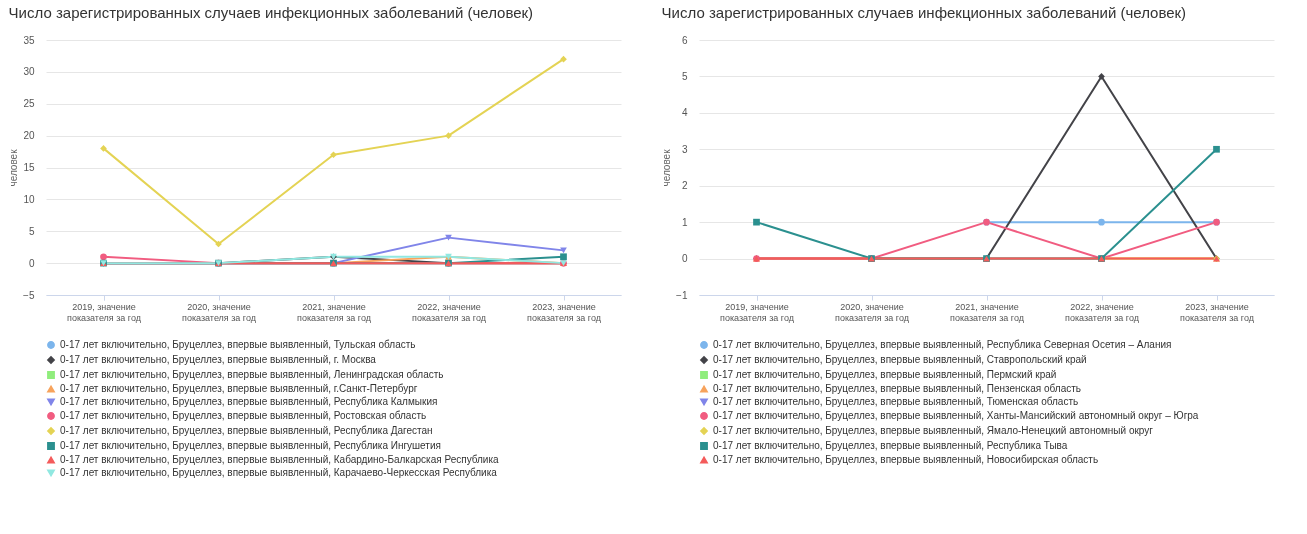  What do you see at coordinates (29, 167) in the screenshot?
I see `y-tick-label: 15` at bounding box center [29, 167].